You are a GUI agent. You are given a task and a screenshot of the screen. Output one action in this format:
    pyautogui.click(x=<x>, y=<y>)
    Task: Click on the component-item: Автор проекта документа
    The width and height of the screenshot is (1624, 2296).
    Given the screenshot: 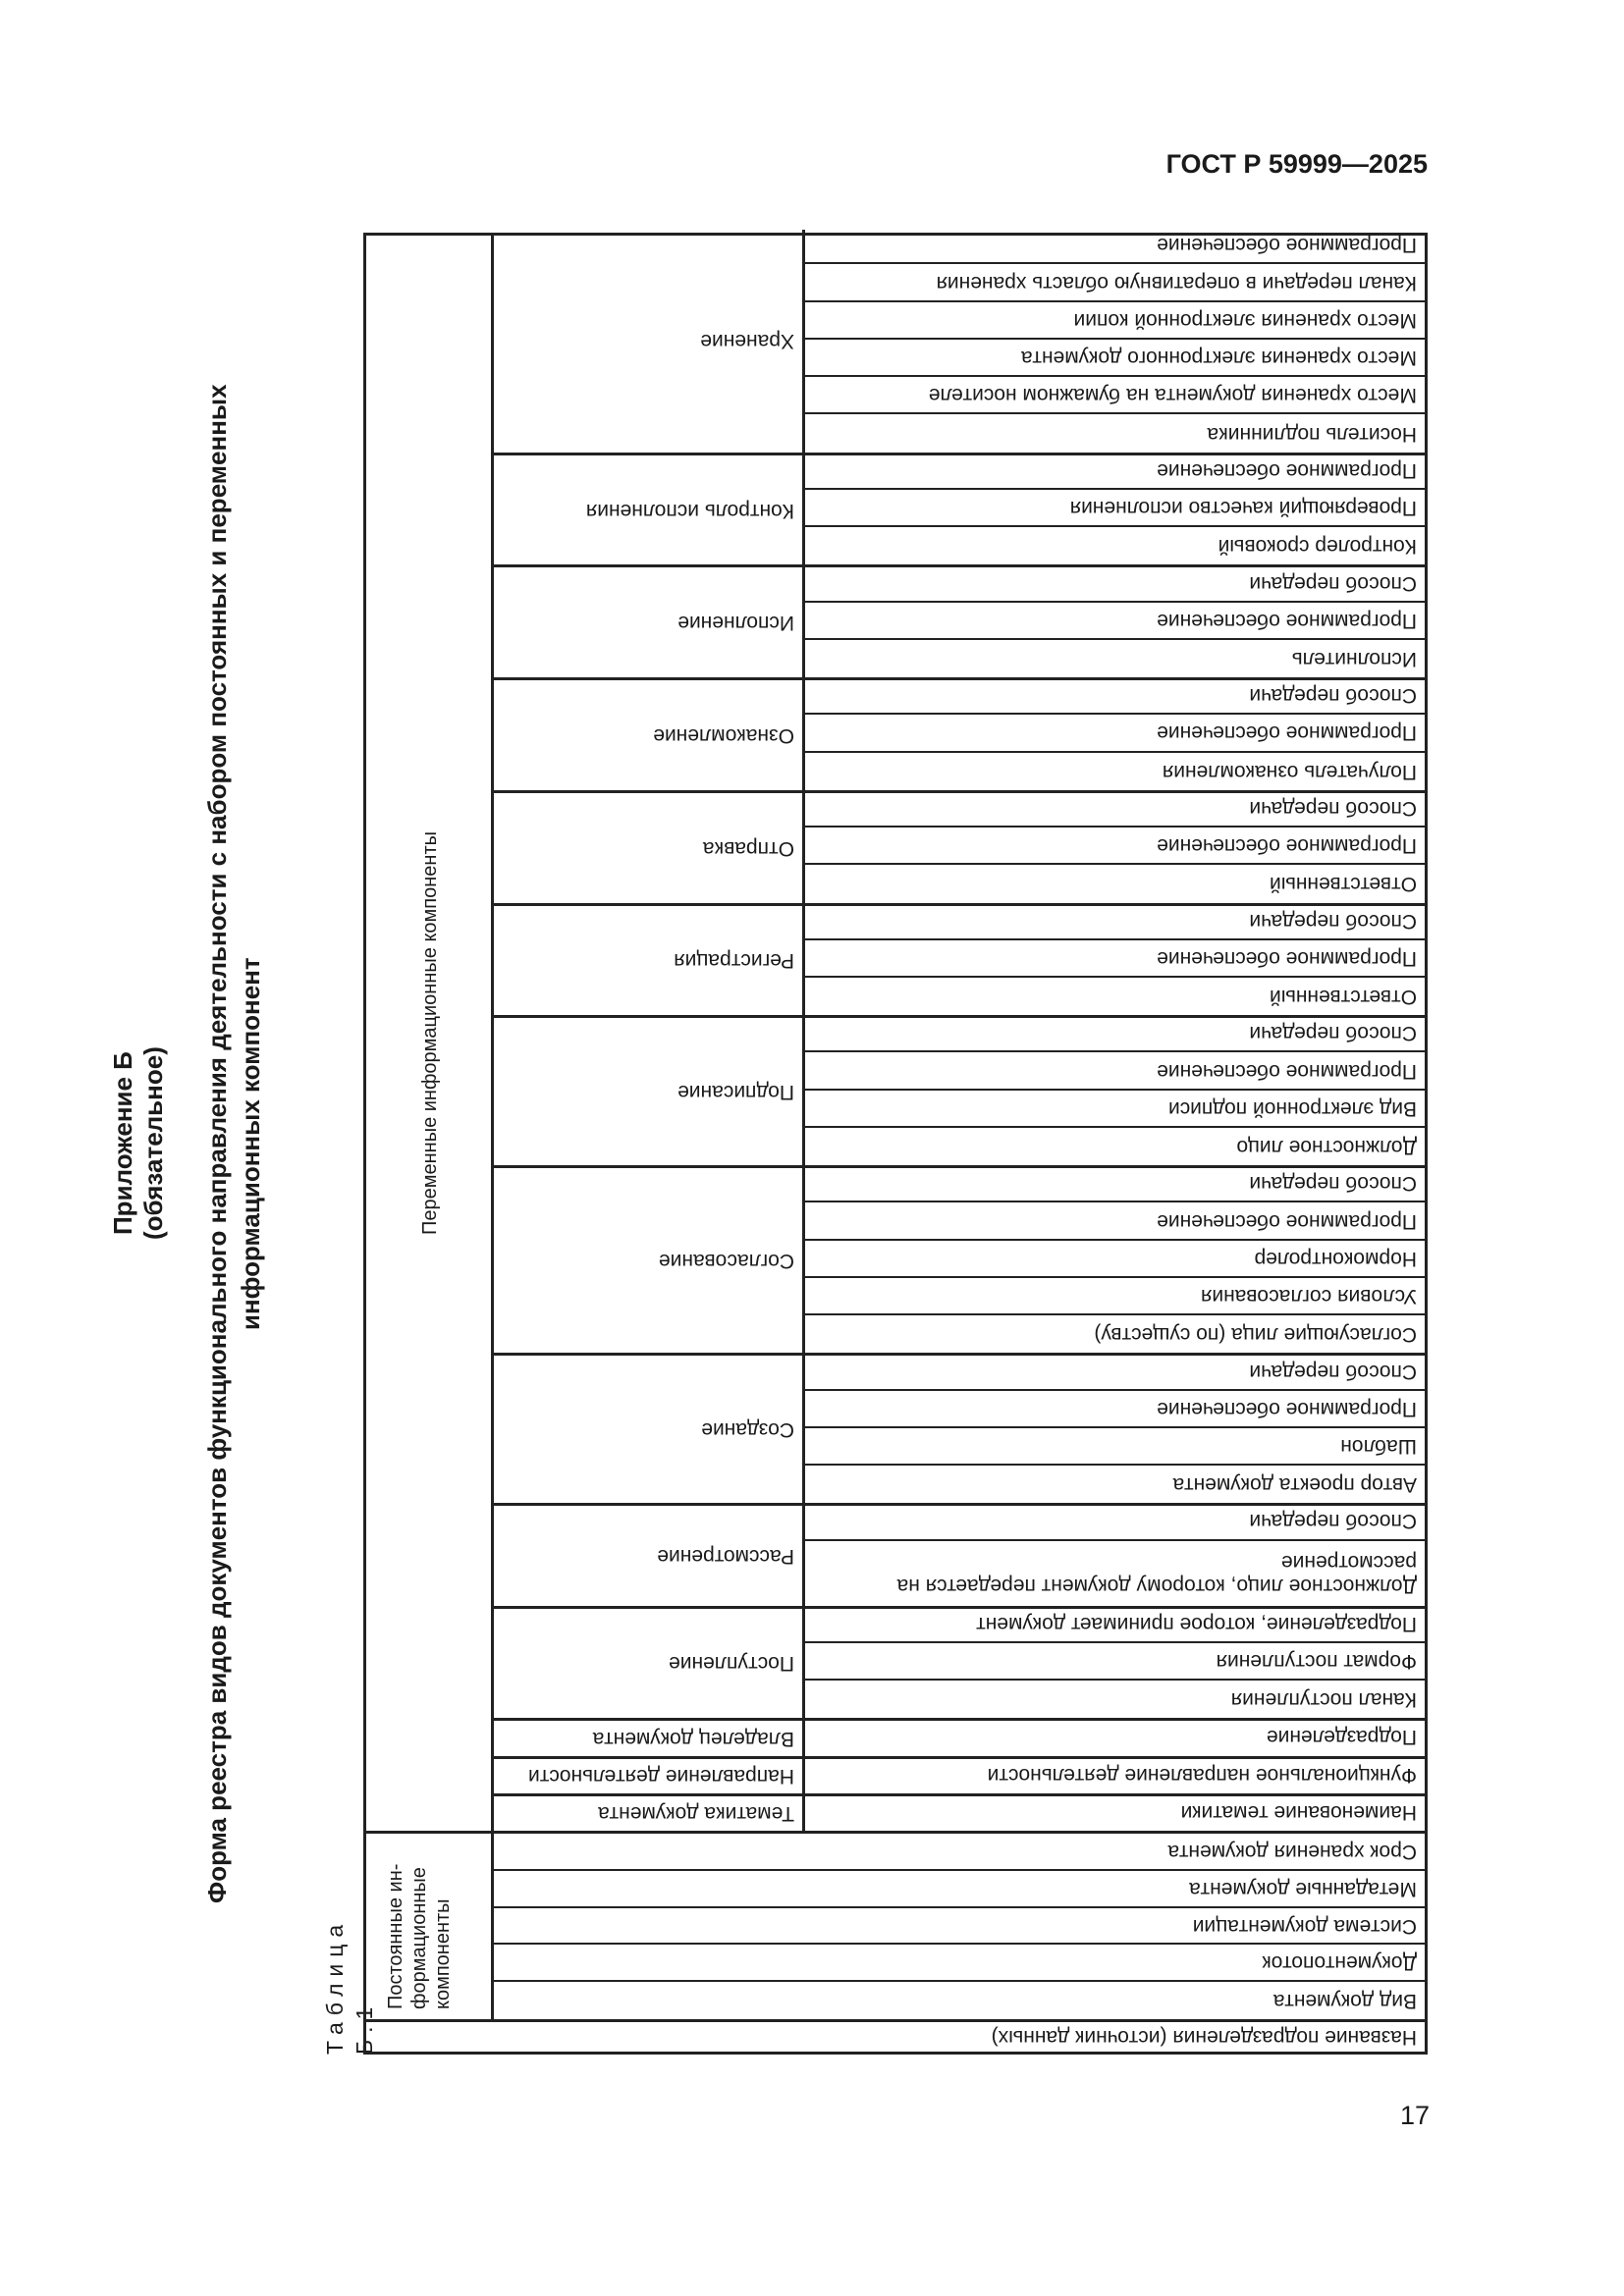 What is the action you would take?
    pyautogui.click(x=1294, y=1485)
    